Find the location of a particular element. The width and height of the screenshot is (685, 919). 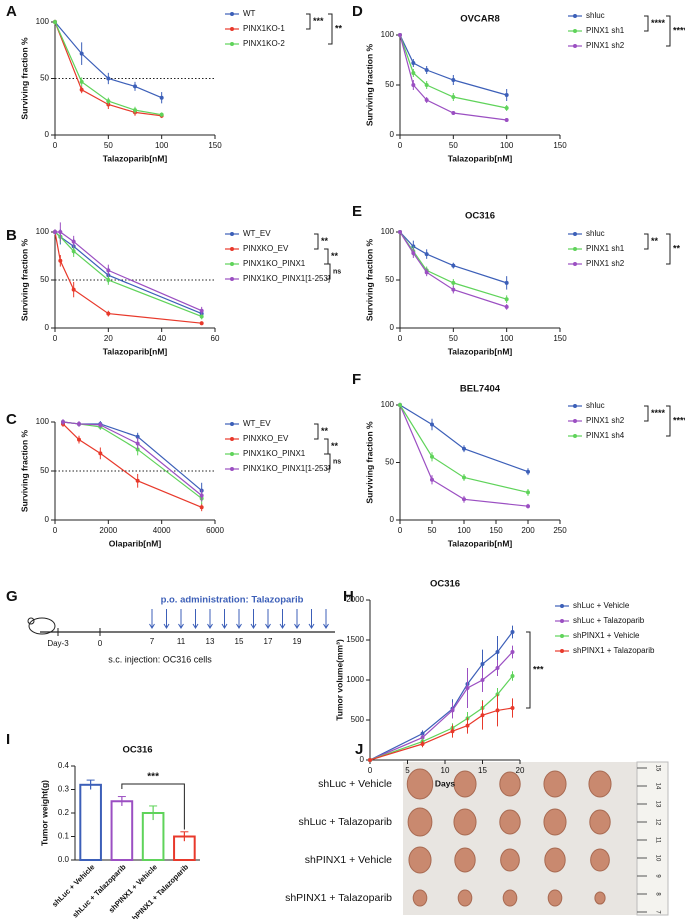

x-tick-label: 200 is located at coordinates (528, 530).